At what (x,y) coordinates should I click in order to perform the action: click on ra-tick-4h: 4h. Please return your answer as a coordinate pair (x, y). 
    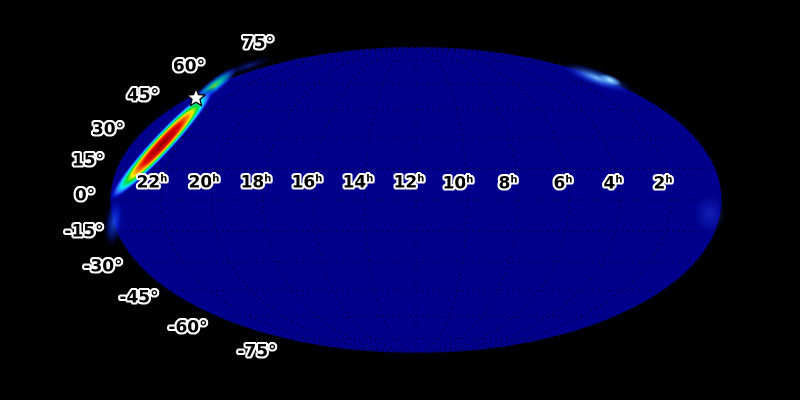
    Looking at the image, I should click on (613, 183).